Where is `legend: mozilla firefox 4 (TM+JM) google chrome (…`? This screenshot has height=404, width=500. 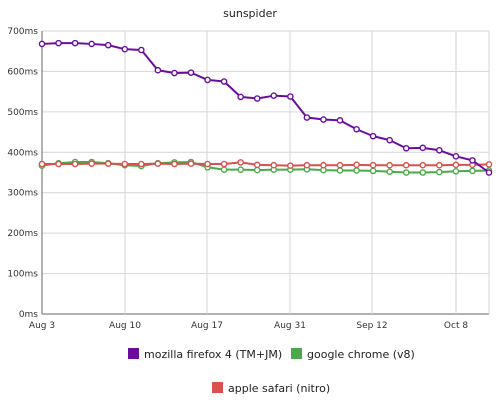
legend: mozilla firefox 4 (TM+JM) google chrome (… is located at coordinates (271, 371).